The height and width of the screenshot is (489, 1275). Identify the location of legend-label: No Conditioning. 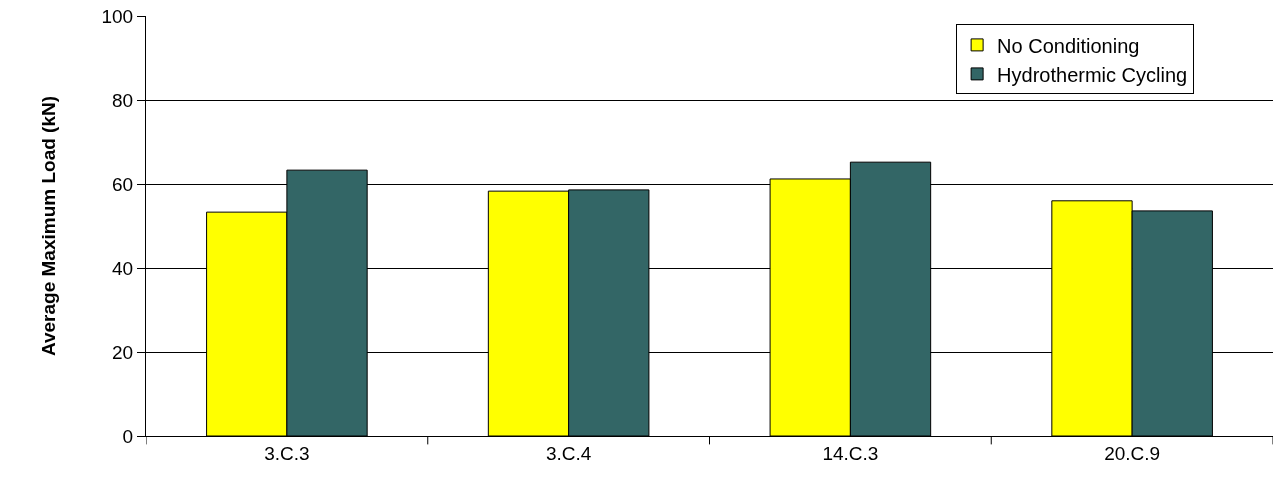
(1068, 45).